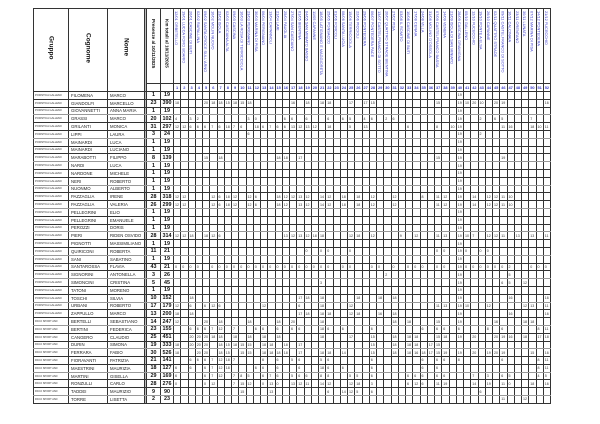 Image resolution: width=600 pixels, height=424 pixels. Describe the element at coordinates (373, 46) in the screenshot. I see `event-header: 06/07 PONTEDERA PACE` at that location.